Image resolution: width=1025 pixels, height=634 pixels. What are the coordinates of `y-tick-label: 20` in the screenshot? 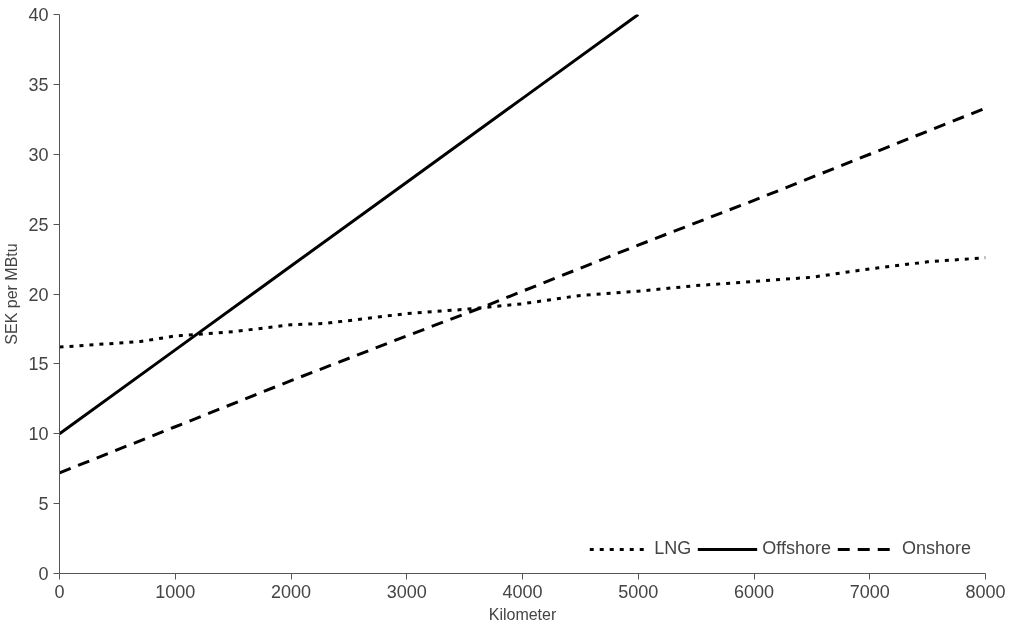 It's located at (38, 294).